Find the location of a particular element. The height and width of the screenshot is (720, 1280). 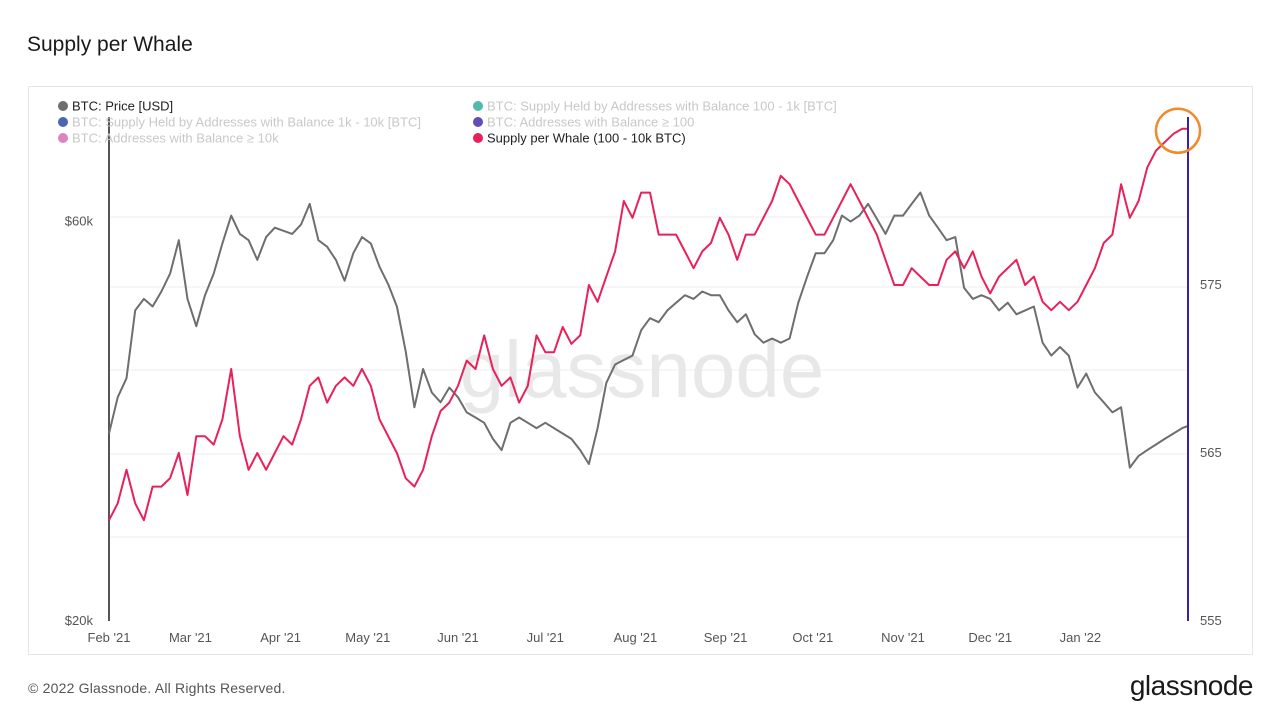

x-tick-label: Oct '21 is located at coordinates (812, 637).